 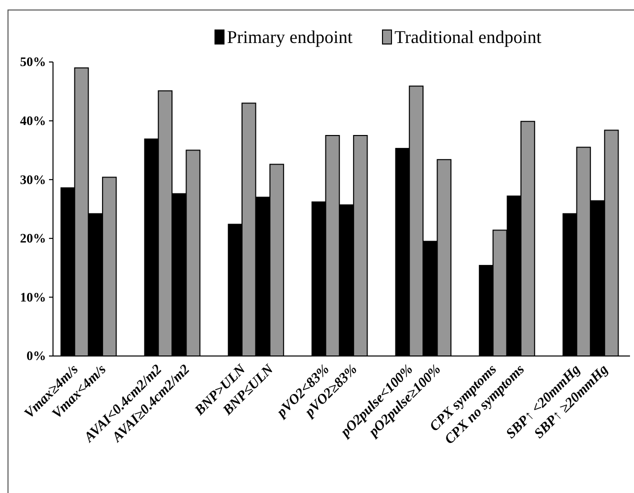 I want to click on y-tick-label: 40%, so click(x=33, y=120).